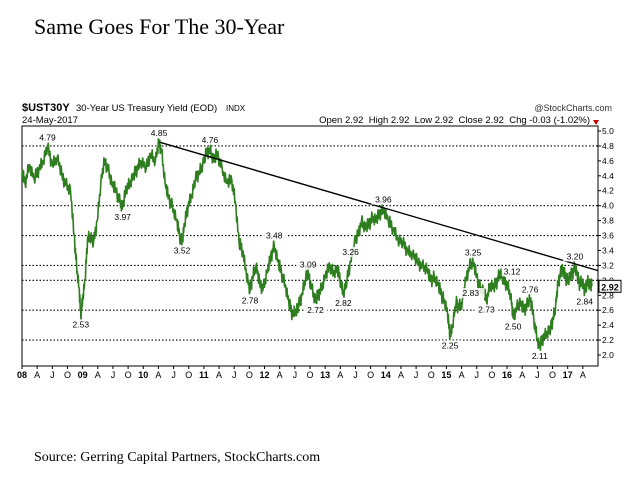 The height and width of the screenshot is (480, 640). I want to click on annotation-label: 2.82, so click(343, 303).